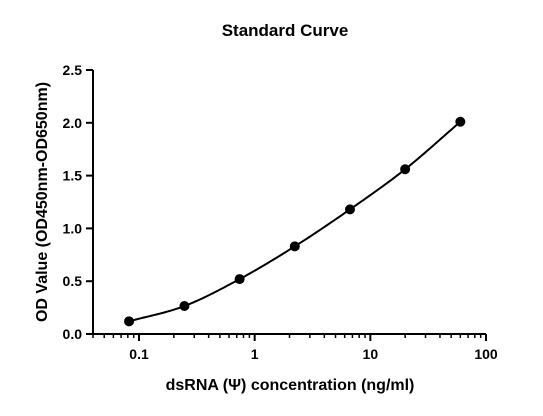 This screenshot has height=416, width=543. Describe the element at coordinates (290, 385) in the screenshot. I see `x-axis-label: dsRNA (Ψ) concentration (ng/ml)` at that location.